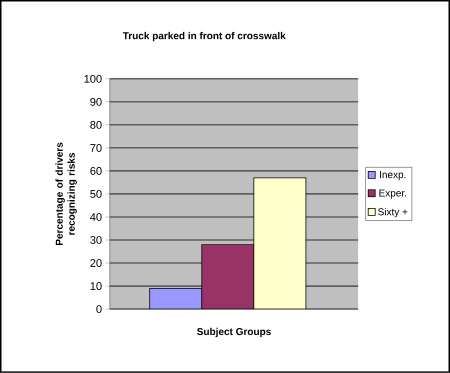  What do you see at coordinates (393, 175) in the screenshot?
I see `legend-label: Inexp.` at bounding box center [393, 175].